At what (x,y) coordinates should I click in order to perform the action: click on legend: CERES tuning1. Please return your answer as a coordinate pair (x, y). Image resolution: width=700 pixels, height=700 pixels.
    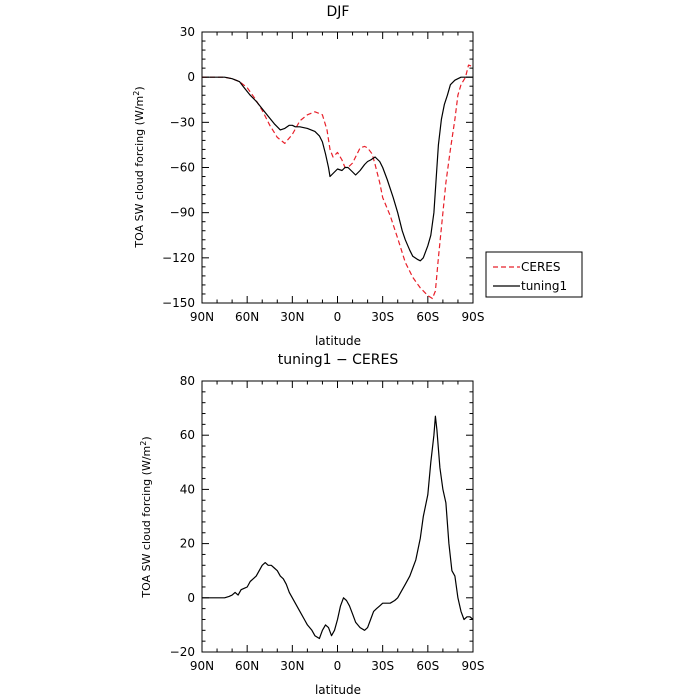
    Looking at the image, I should click on (534, 274).